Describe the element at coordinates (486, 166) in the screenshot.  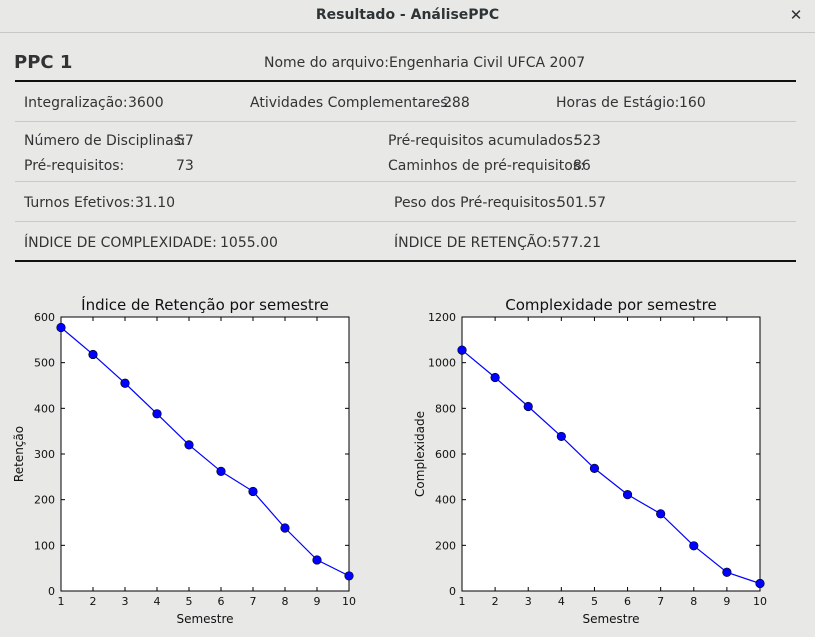
I see `caminhos-label: Caminhos de pré-requisitos:` at that location.